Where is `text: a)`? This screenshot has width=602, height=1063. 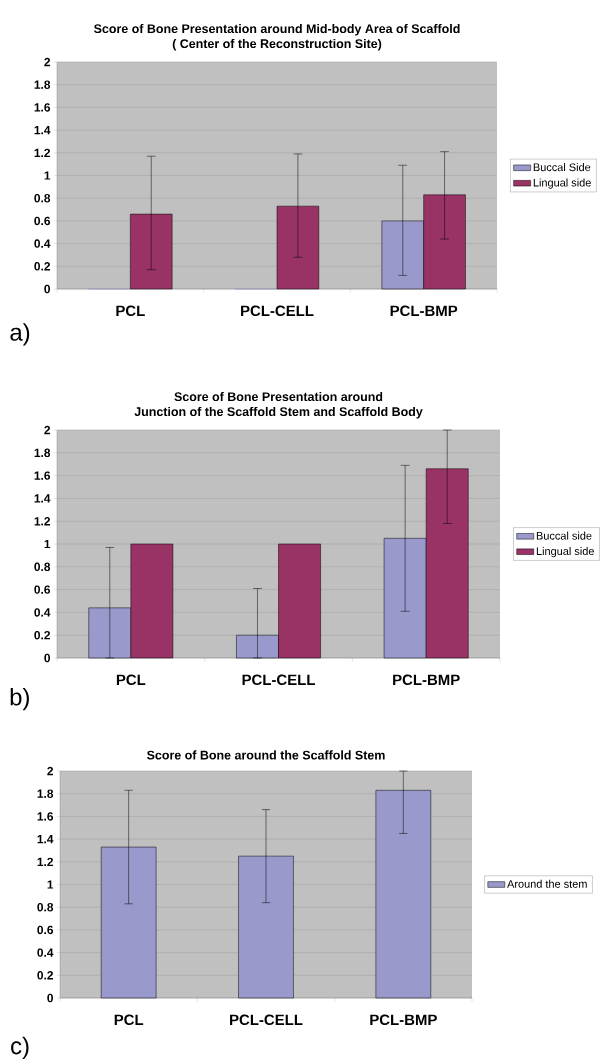
text: a) is located at coordinates (20, 334).